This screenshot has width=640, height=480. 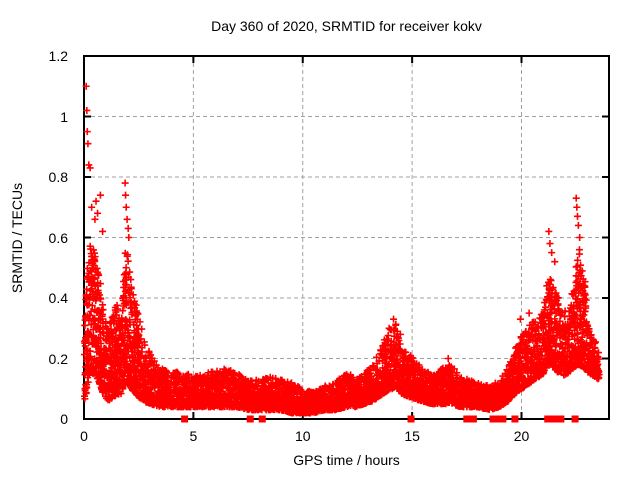 I want to click on y-tick-label: 0.8, so click(x=58, y=177).